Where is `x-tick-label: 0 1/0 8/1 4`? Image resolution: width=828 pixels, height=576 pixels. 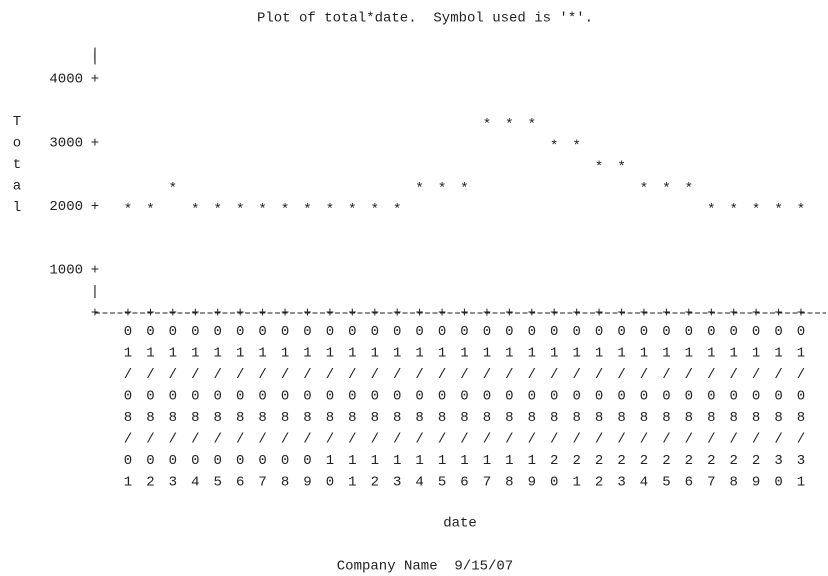 x-tick-label: 0 1/0 8/1 4 is located at coordinates (419, 407).